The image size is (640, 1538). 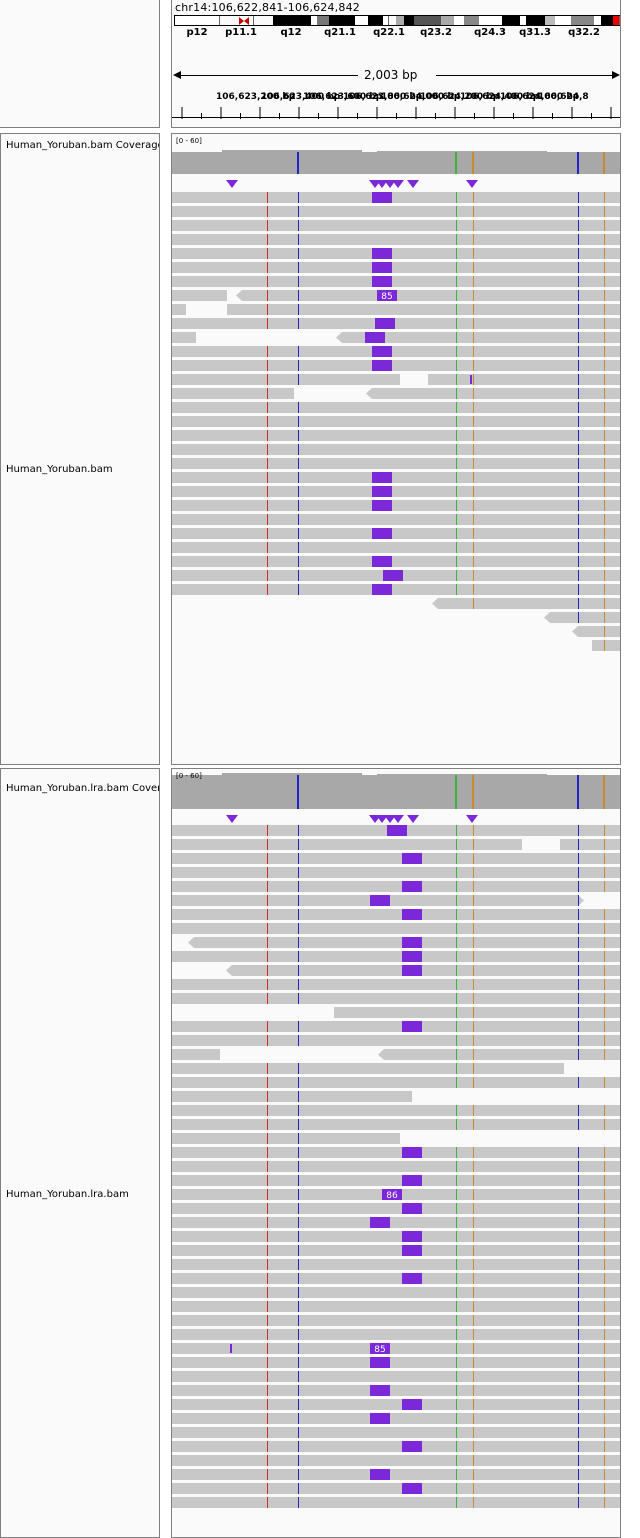 I want to click on coverage-plot-1: [0 - 60], so click(x=396, y=154).